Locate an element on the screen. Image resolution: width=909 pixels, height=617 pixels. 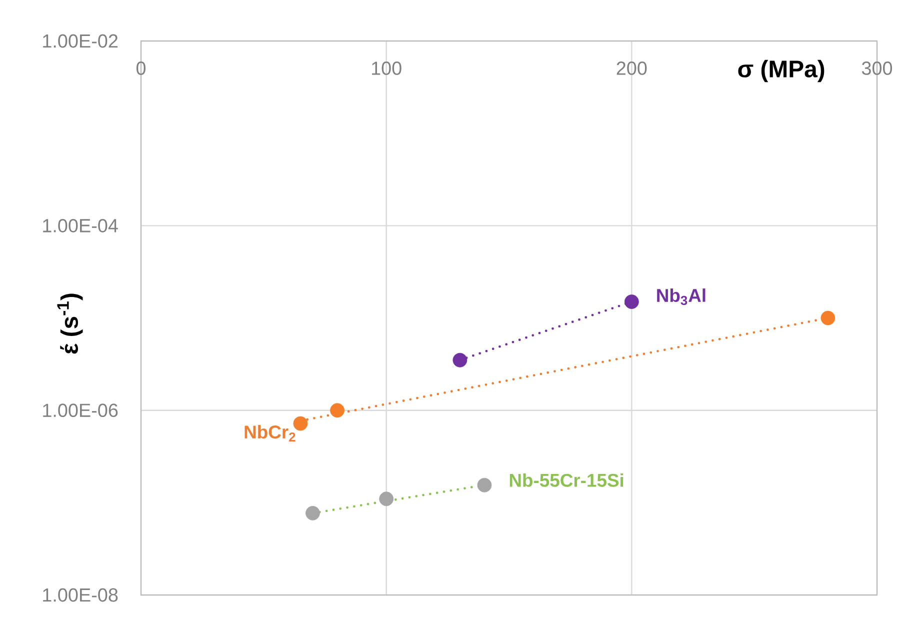
series-label: Nb-55Cr-15Si is located at coordinates (567, 480).